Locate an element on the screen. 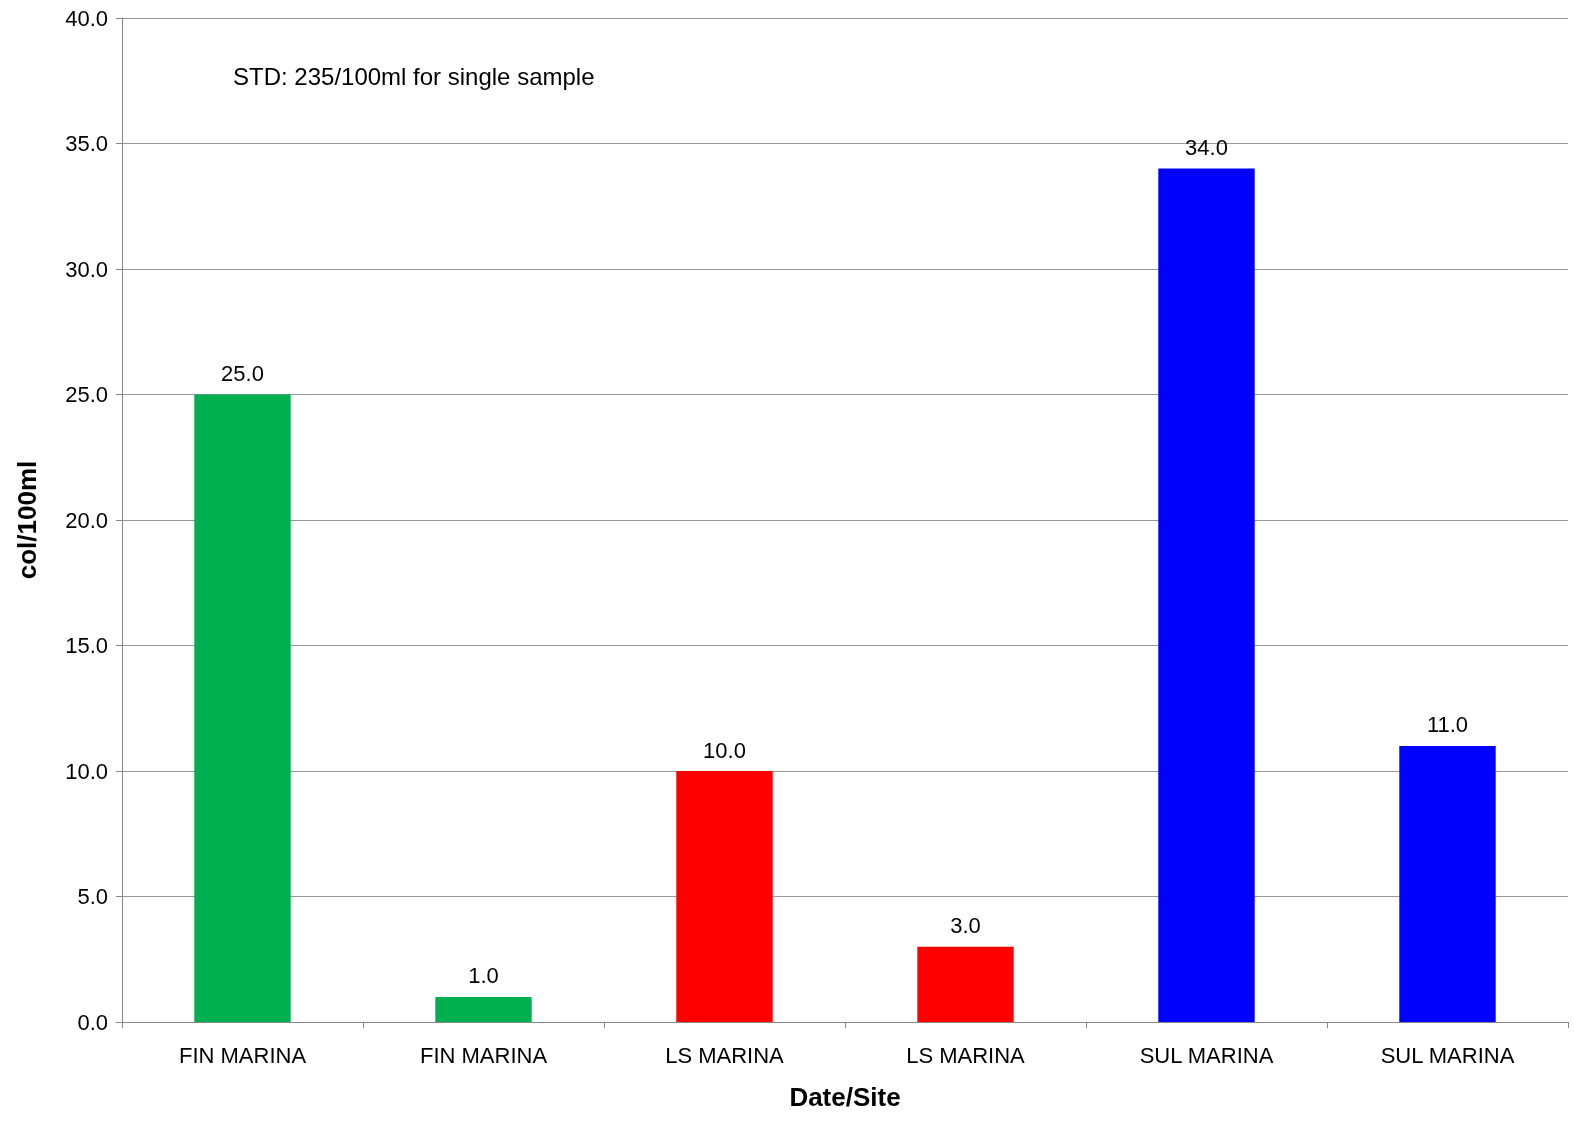 The height and width of the screenshot is (1123, 1574). y-tick-label: 20.0 is located at coordinates (86, 520).